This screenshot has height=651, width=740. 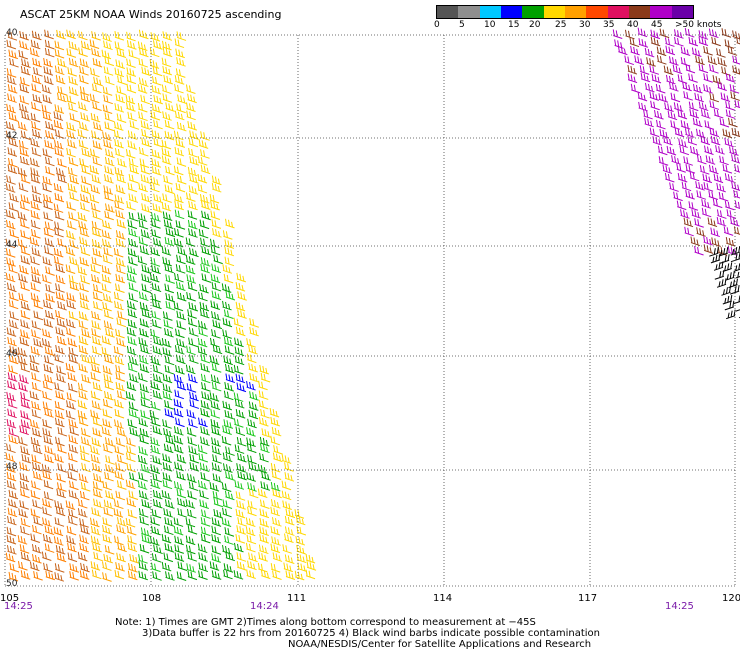 What do you see at coordinates (443, 598) in the screenshot?
I see `x-tick-label: 114` at bounding box center [443, 598].